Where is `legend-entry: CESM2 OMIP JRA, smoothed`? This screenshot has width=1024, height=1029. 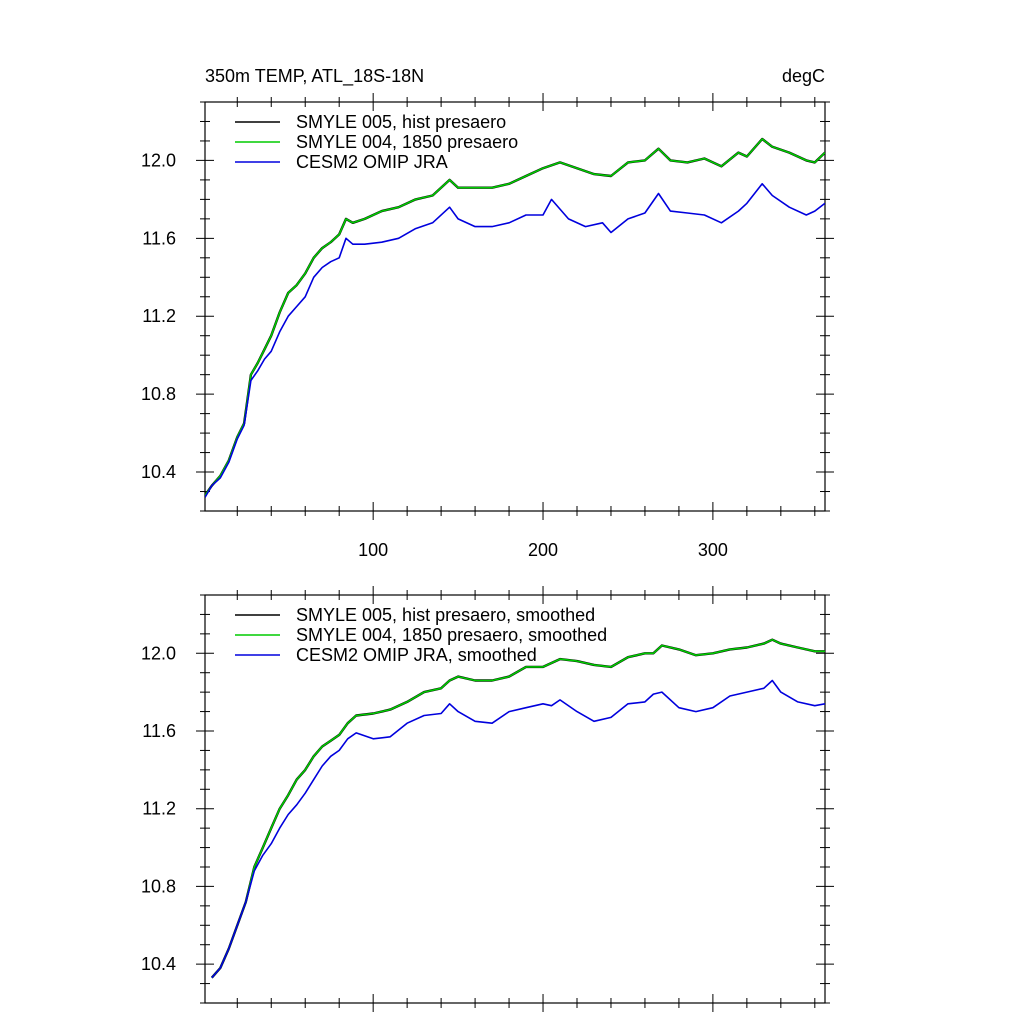
legend-entry: CESM2 OMIP JRA, smoothed is located at coordinates (416, 655).